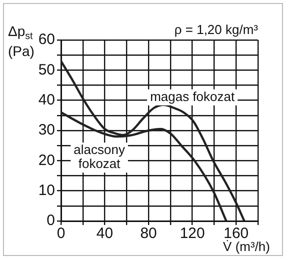  What do you see at coordinates (21, 41) in the screenshot?
I see `y-axis-title: Δp$_{st}$ (Pa)` at bounding box center [21, 41].